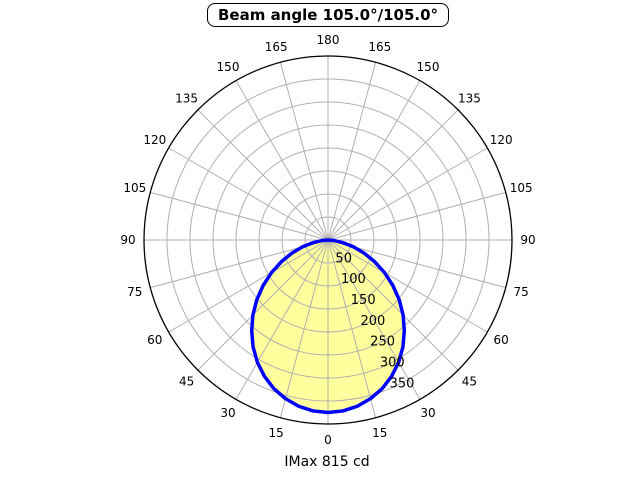  What do you see at coordinates (343, 258) in the screenshot?
I see `radial-label: 50` at bounding box center [343, 258].